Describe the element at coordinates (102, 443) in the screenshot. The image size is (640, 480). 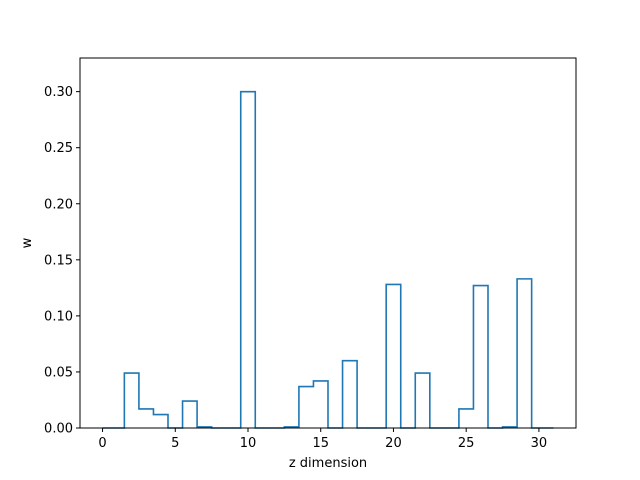
I see `x-tick-label: 0` at that location.